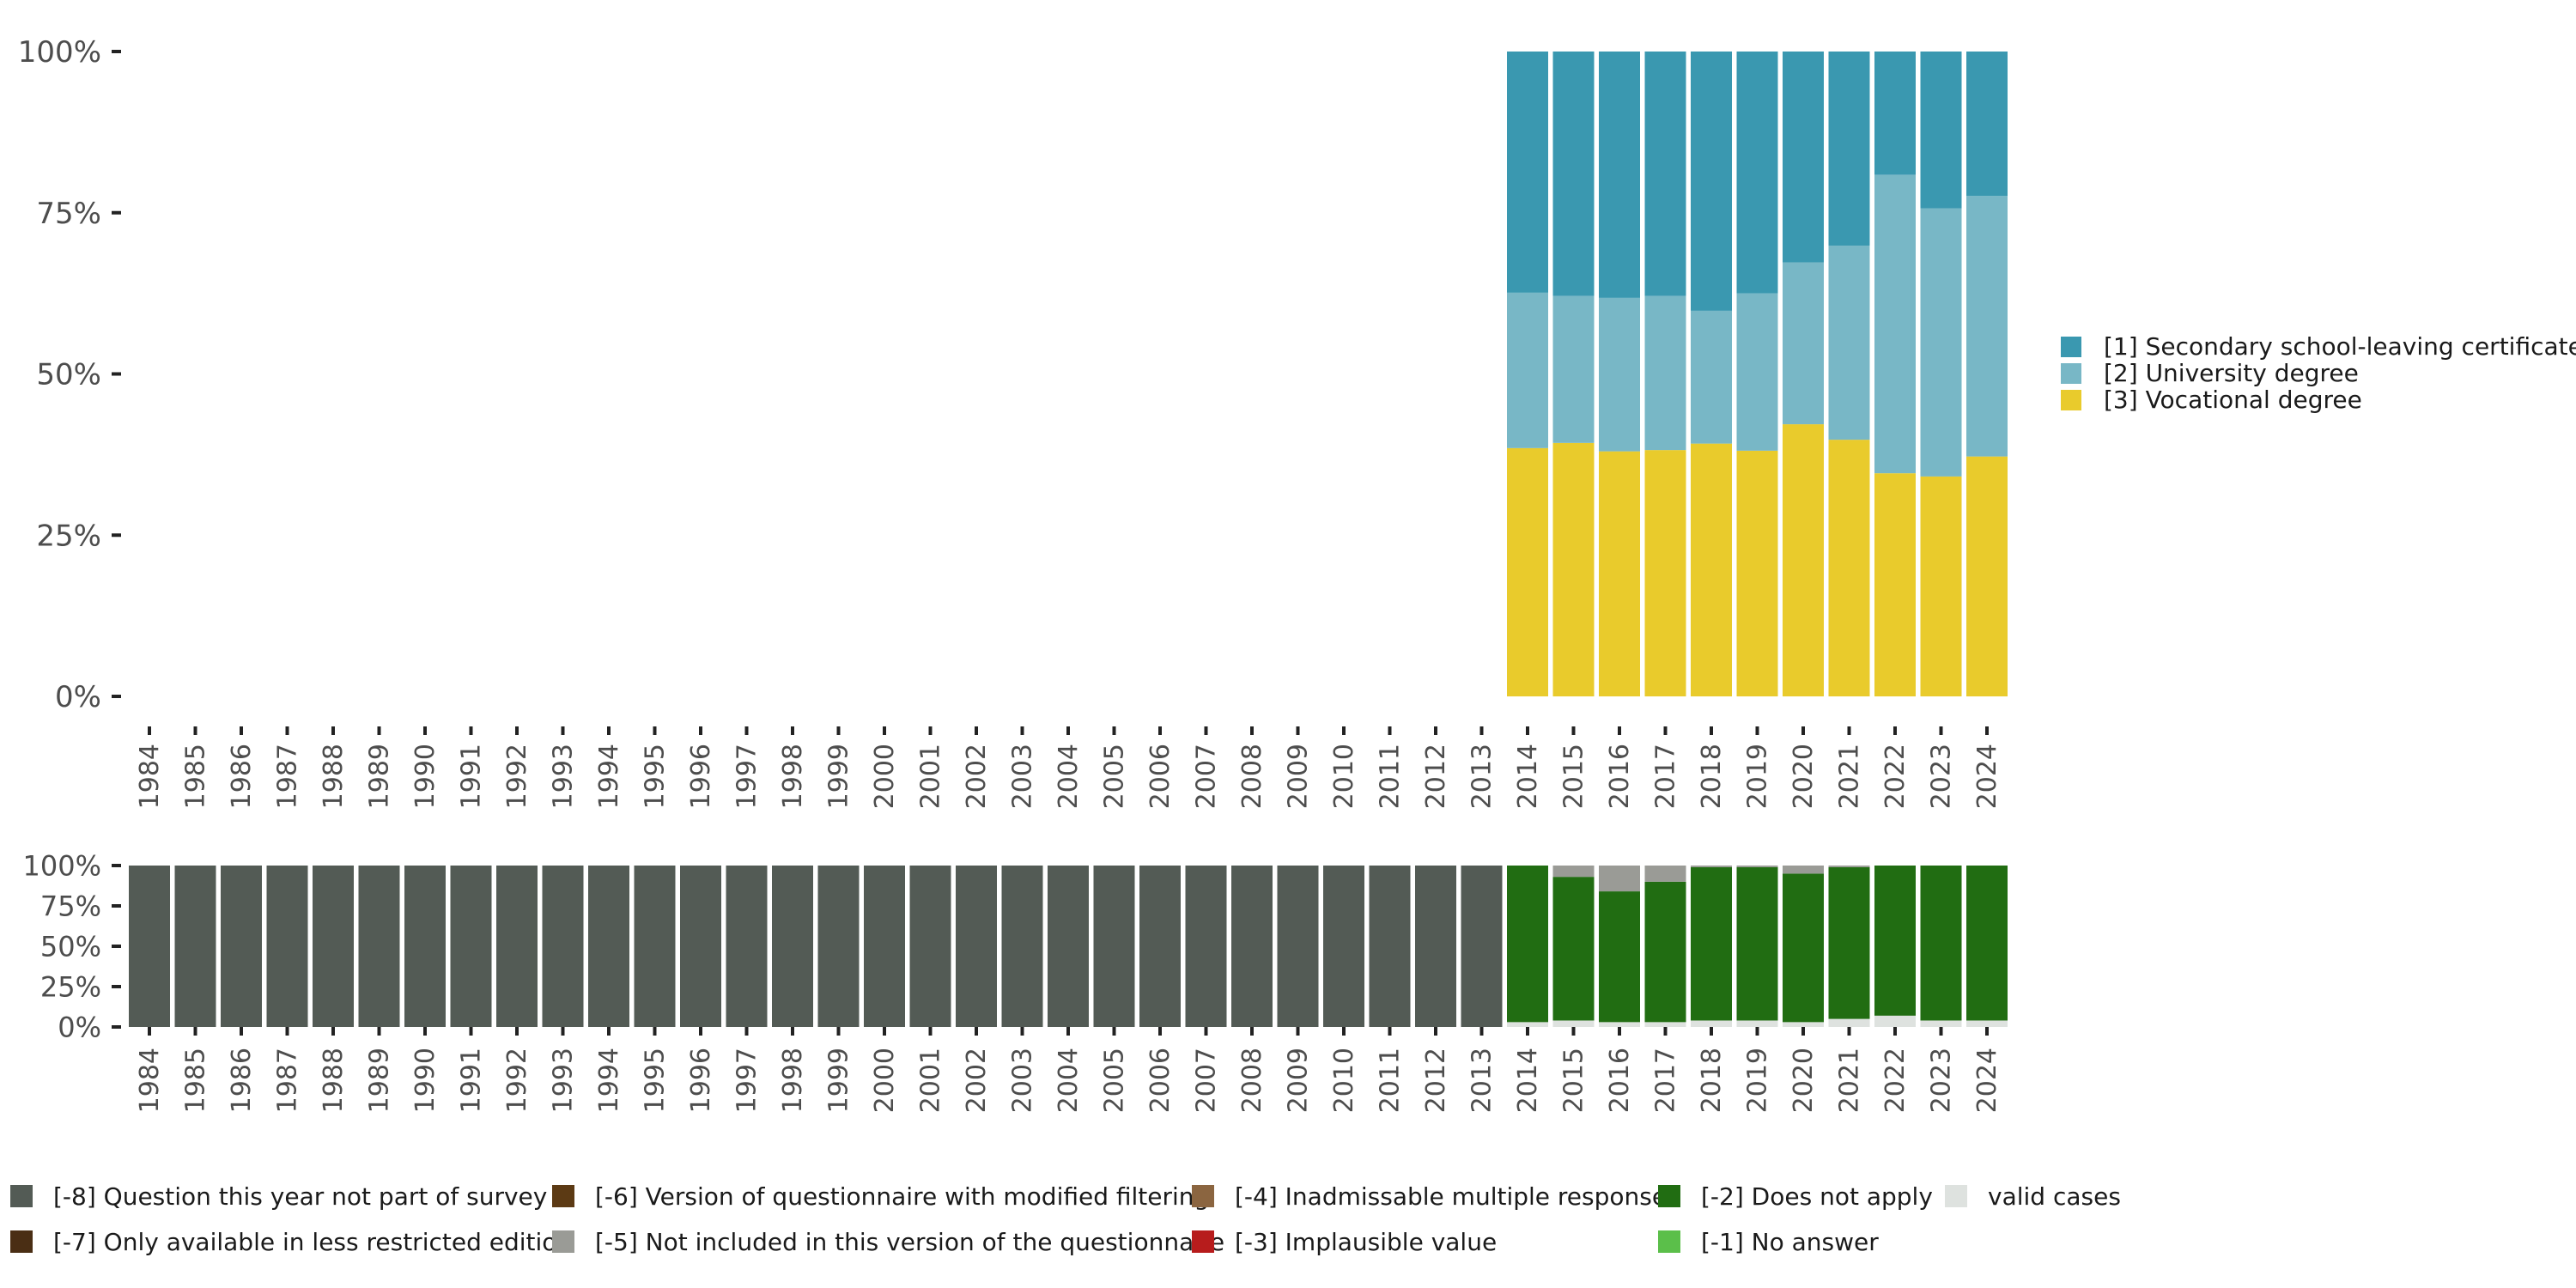  What do you see at coordinates (69, 375) in the screenshot?
I see `y-tick-label: 50%` at bounding box center [69, 375].